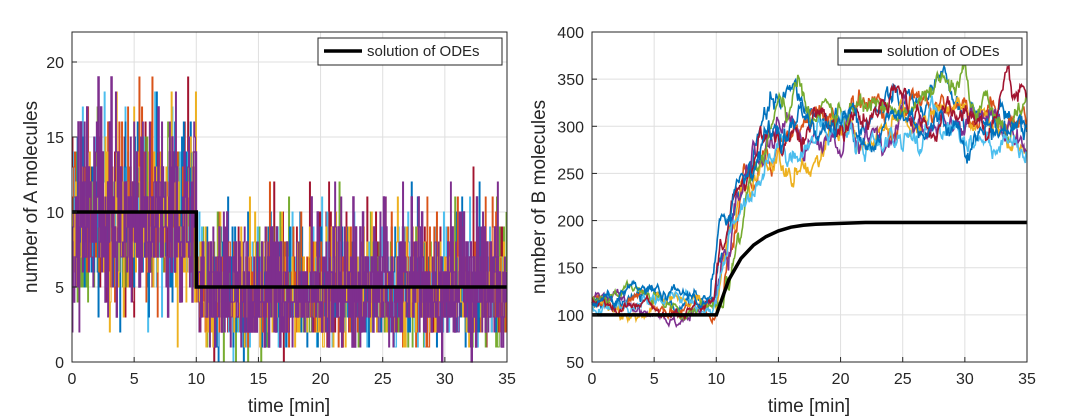 The width and height of the screenshot is (1080, 420). I want to click on chart-b-y-tick-label: 300, so click(570, 127).